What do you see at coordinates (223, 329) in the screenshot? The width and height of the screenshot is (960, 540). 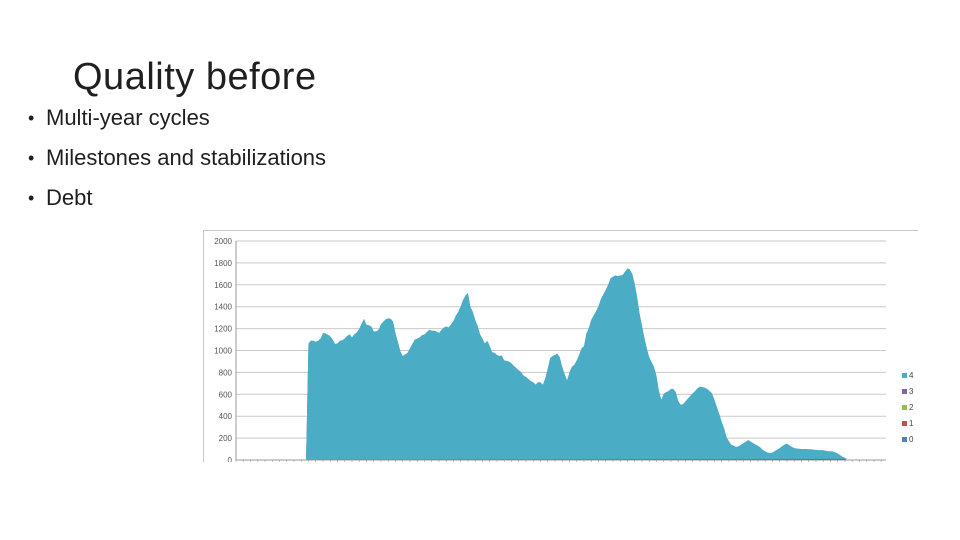 I see `y-tick-label: 1200` at bounding box center [223, 329].